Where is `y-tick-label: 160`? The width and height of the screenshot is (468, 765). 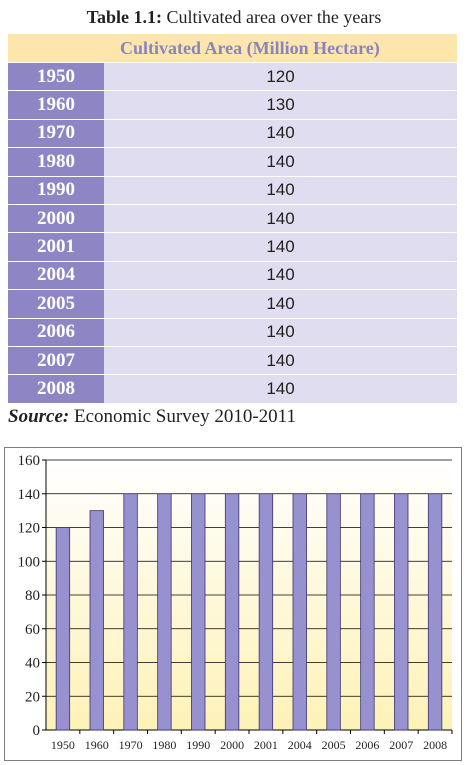 y-tick-label: 160 is located at coordinates (29, 461).